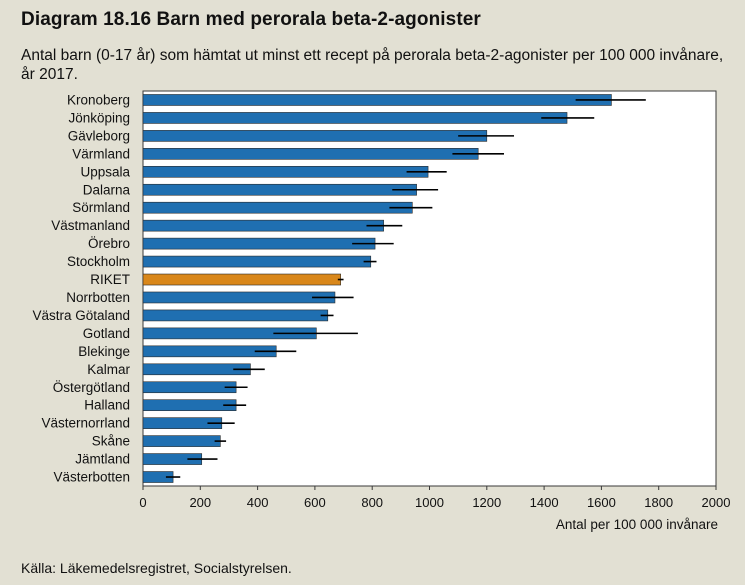 The image size is (745, 585). I want to click on x-tick-label: 1200, so click(486, 502).